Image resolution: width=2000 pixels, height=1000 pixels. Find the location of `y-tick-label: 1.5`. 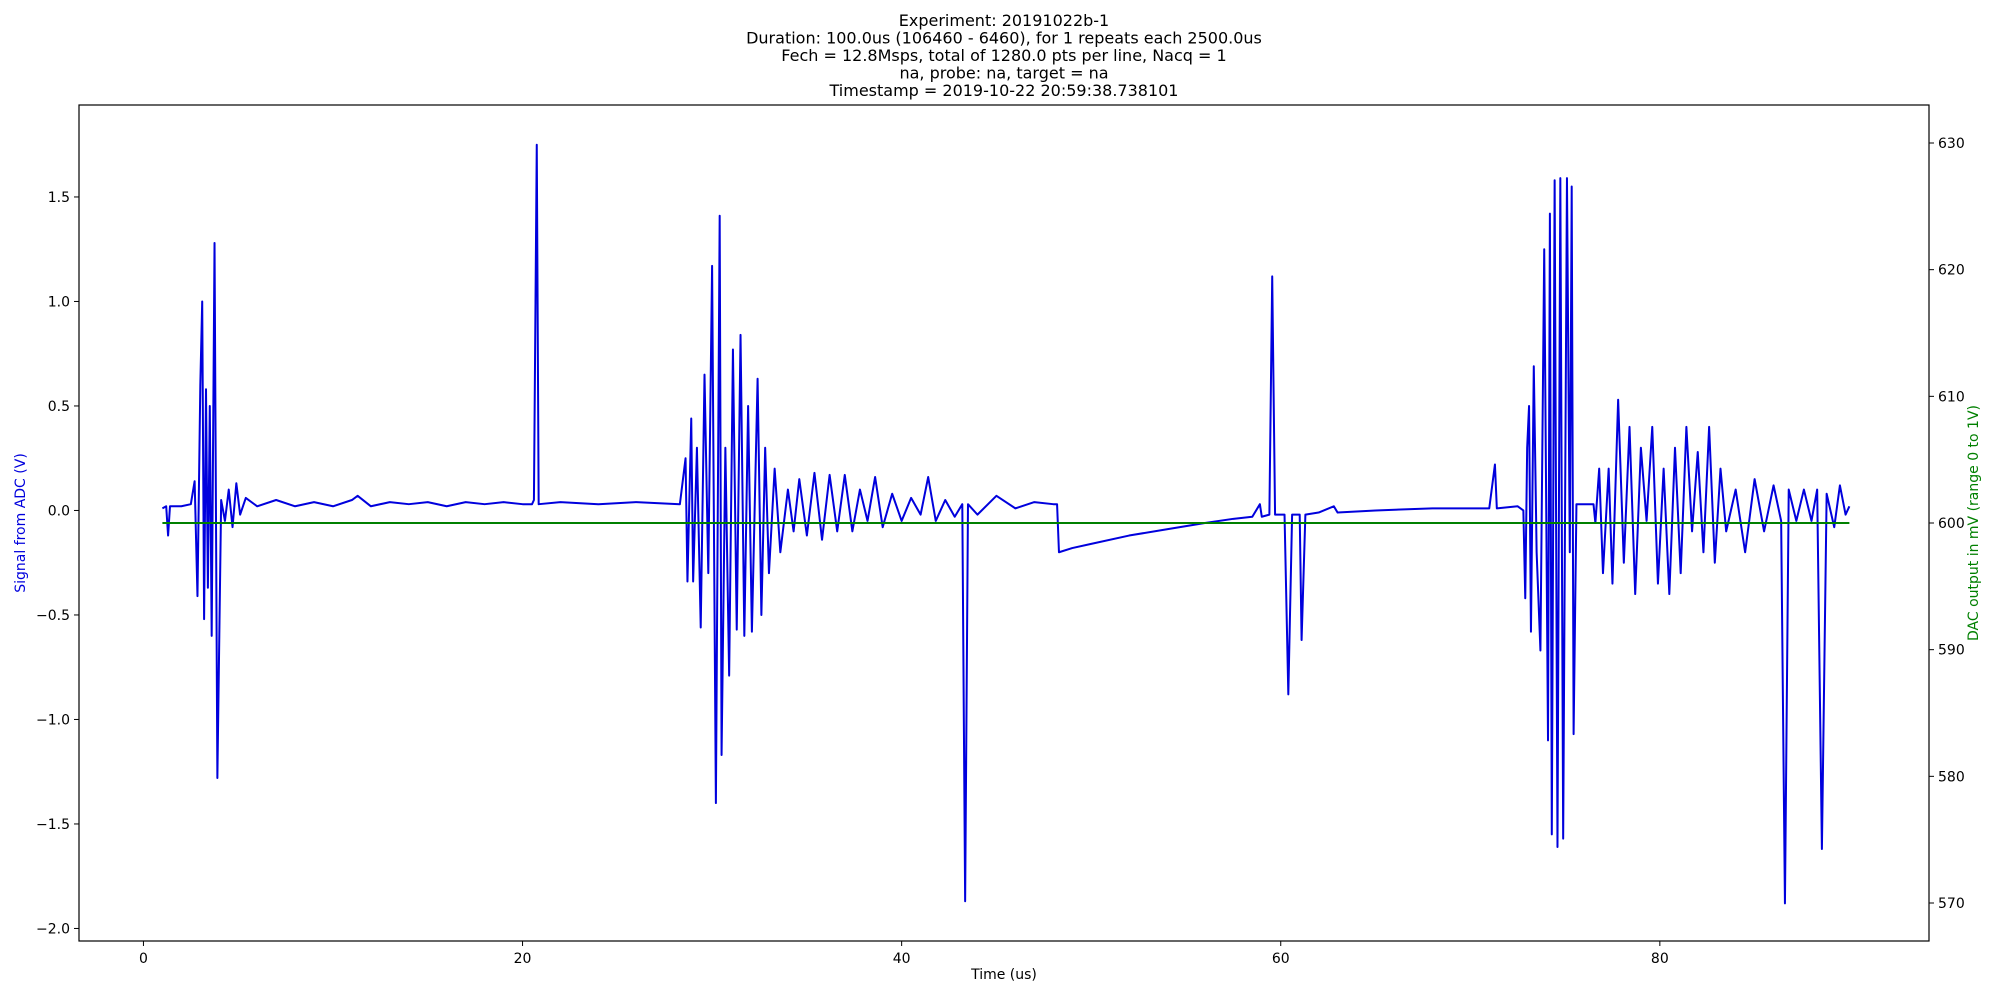

y-tick-label: 1.5 is located at coordinates (59, 198).